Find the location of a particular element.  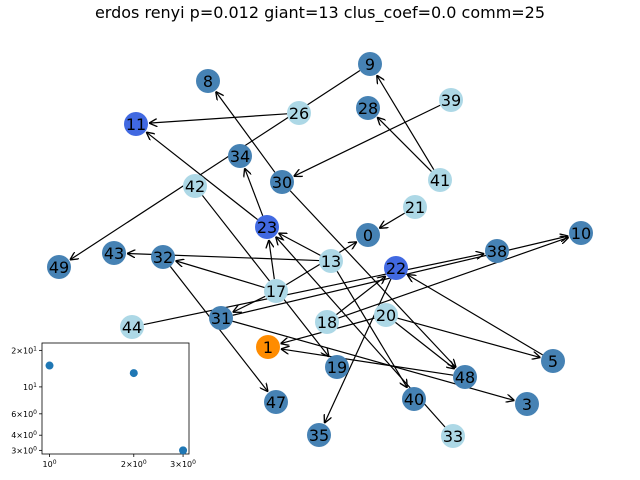

node-35: 35 is located at coordinates (319, 435).